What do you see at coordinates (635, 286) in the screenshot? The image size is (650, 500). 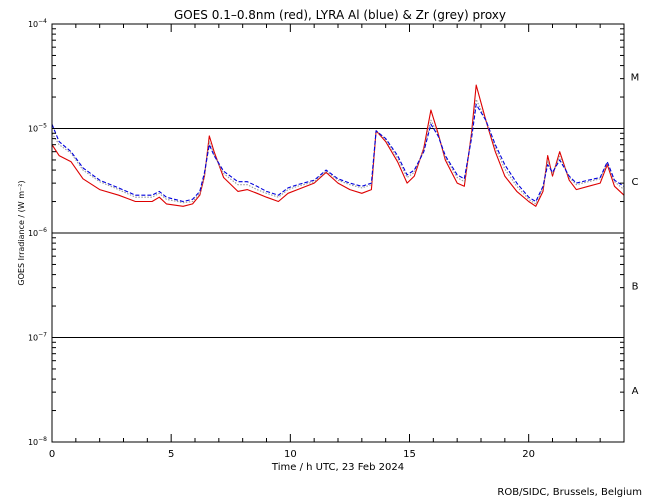 I see `class-label-b: B` at bounding box center [635, 286].